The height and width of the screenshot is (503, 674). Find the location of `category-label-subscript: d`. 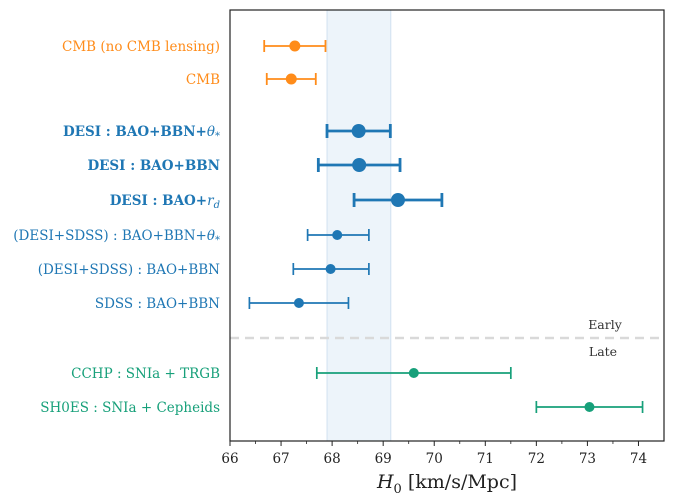

category-label-subscript: d is located at coordinates (217, 205).